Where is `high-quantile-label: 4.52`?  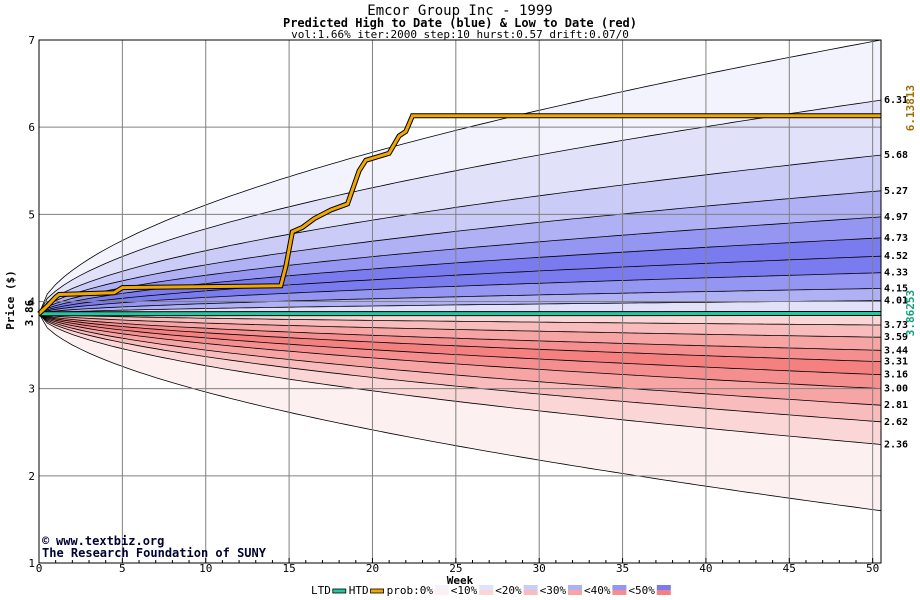 high-quantile-label: 4.52 is located at coordinates (896, 256).